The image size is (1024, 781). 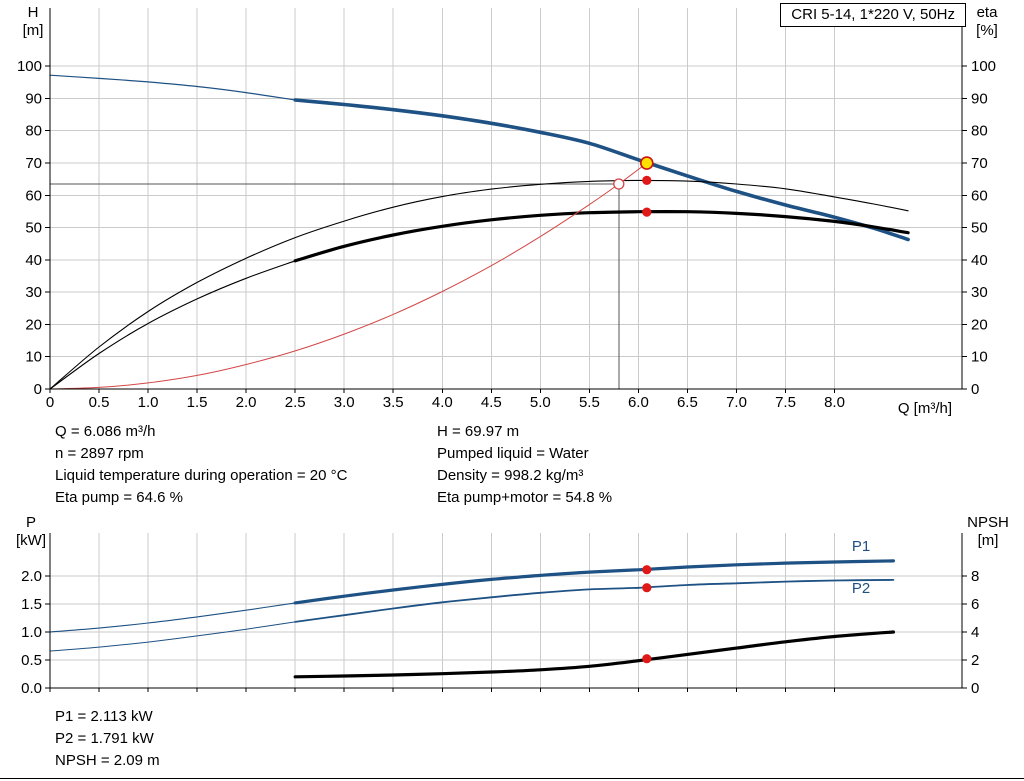 I want to click on duty-reference-lines, so click(x=335, y=286).